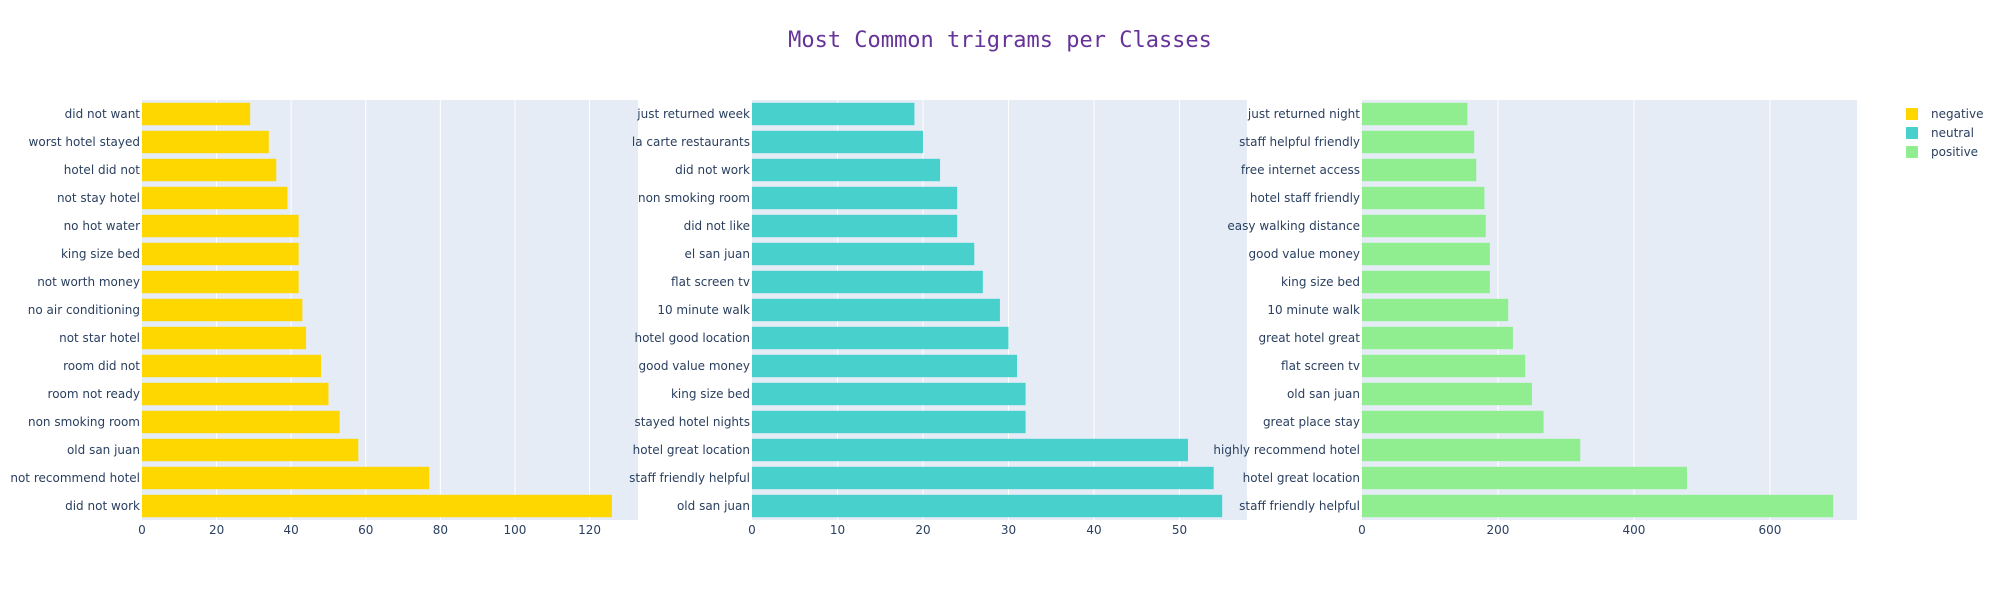 Image resolution: width=2000 pixels, height=600 pixels. What do you see at coordinates (1952, 133) in the screenshot?
I see `legend-label: neutral` at bounding box center [1952, 133].